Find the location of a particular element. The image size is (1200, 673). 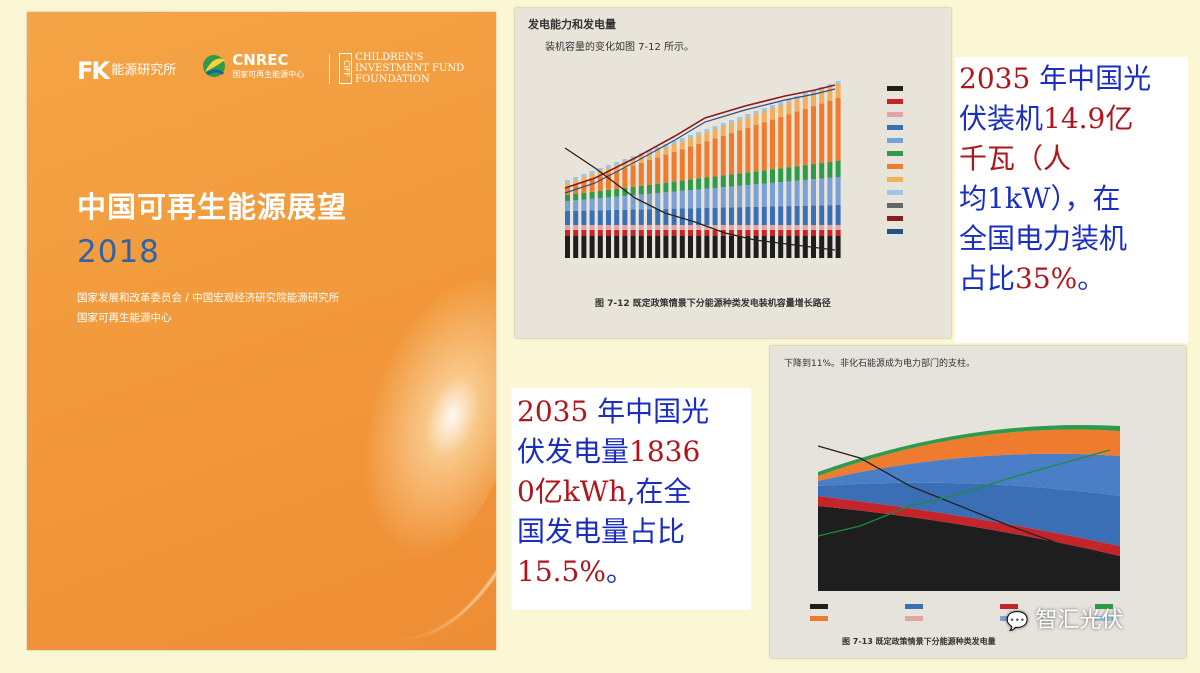

callout-fragment: 2035 is located at coordinates (553, 411).